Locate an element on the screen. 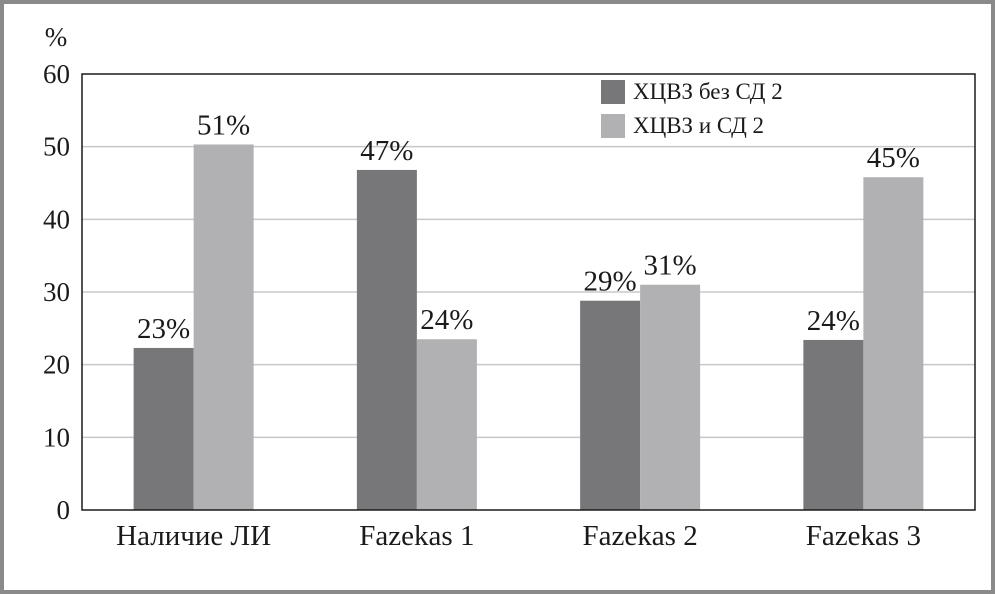  legend-label: ХЦВЗ и СД 2 is located at coordinates (698, 125).